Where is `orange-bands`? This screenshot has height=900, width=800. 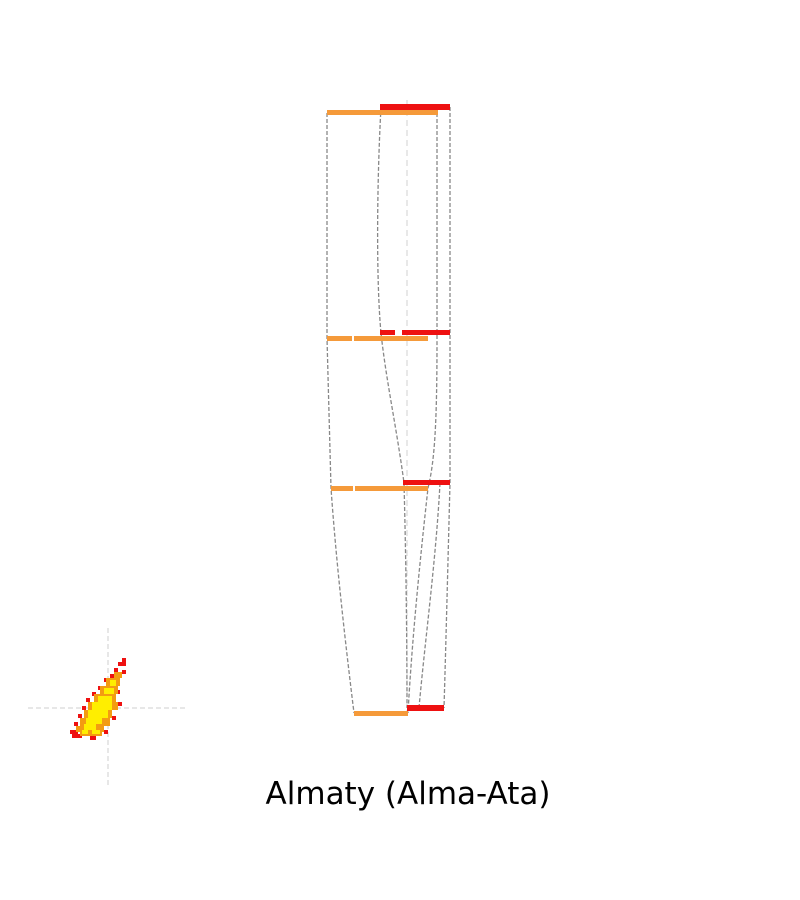 orange-bands is located at coordinates (382, 413).